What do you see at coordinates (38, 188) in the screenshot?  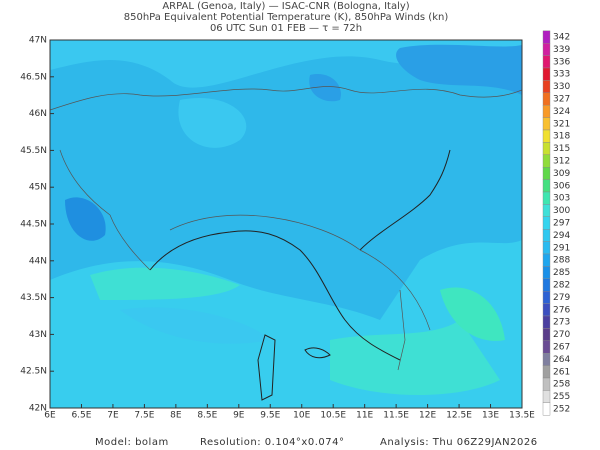 I see `latitude-label: 45N` at bounding box center [38, 188].